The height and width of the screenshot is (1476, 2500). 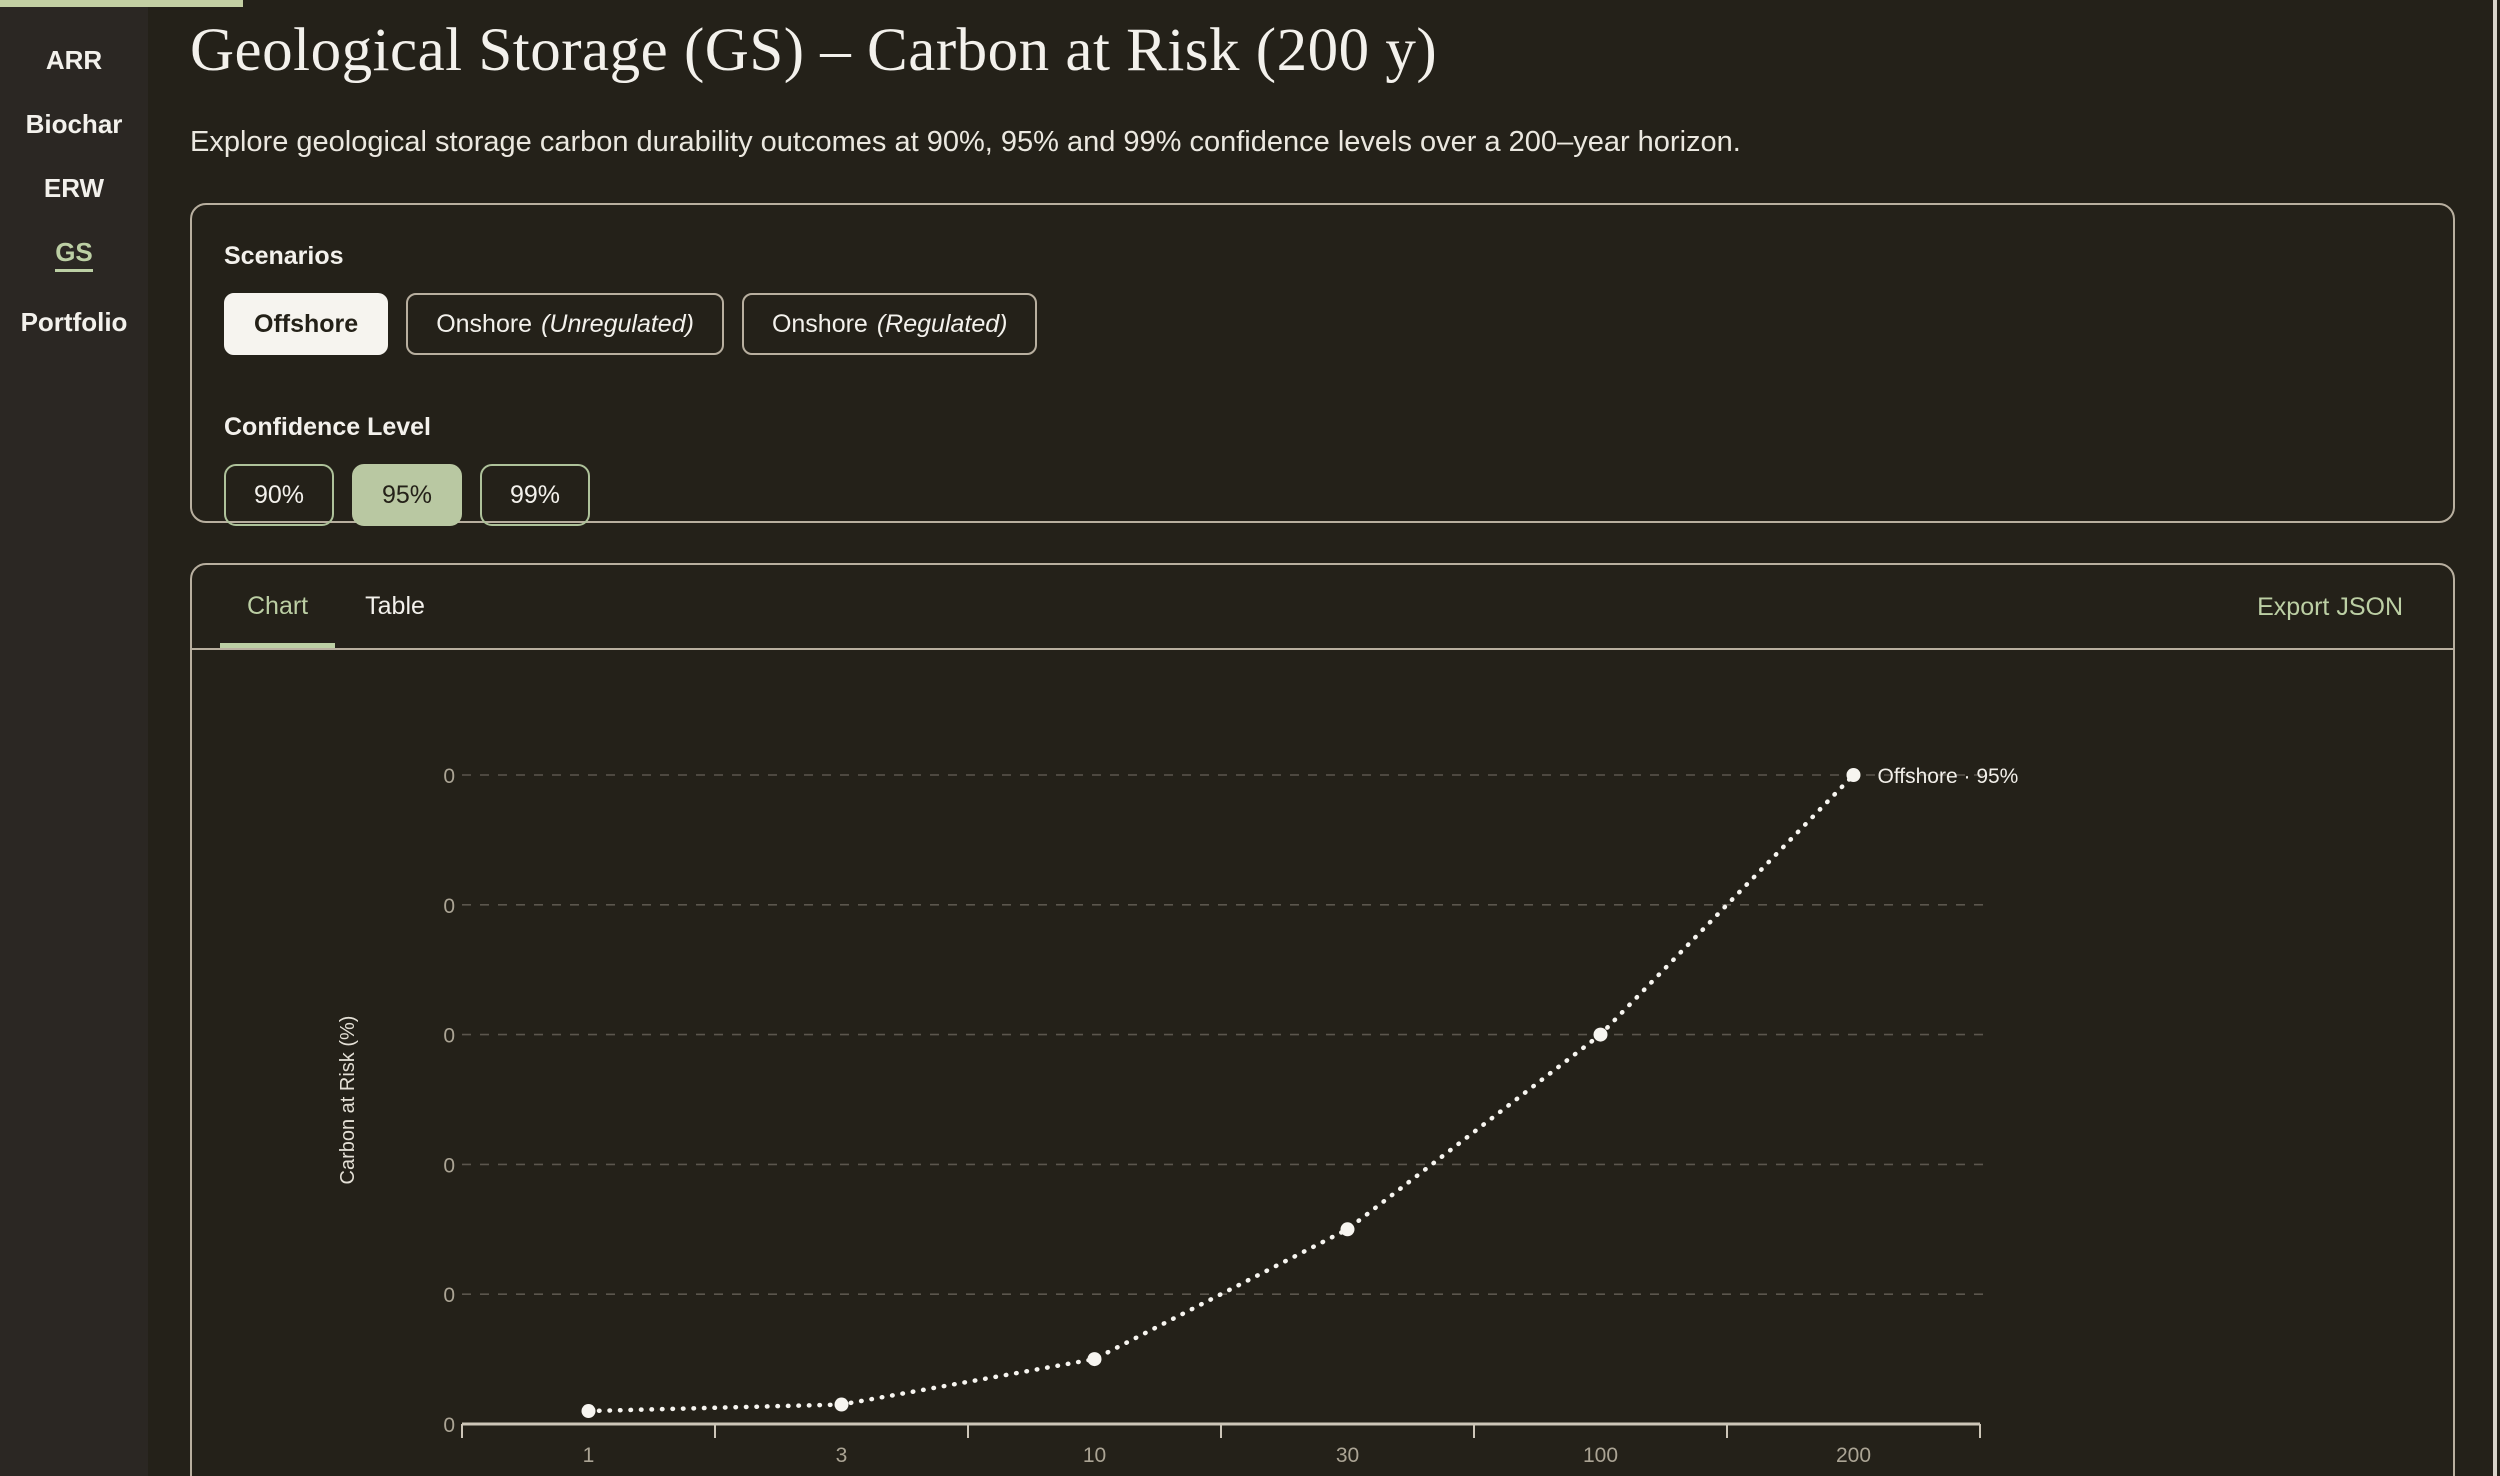 I want to click on confidence-label: Confidence Level, so click(x=327, y=427).